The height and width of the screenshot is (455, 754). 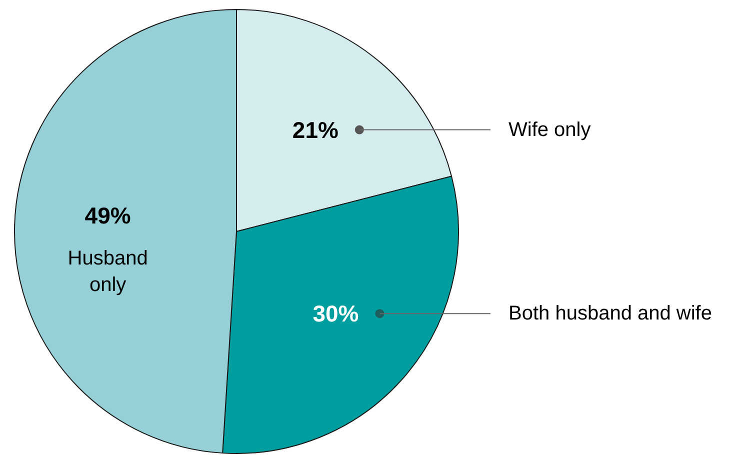 I want to click on data-label: 30%, so click(x=335, y=313).